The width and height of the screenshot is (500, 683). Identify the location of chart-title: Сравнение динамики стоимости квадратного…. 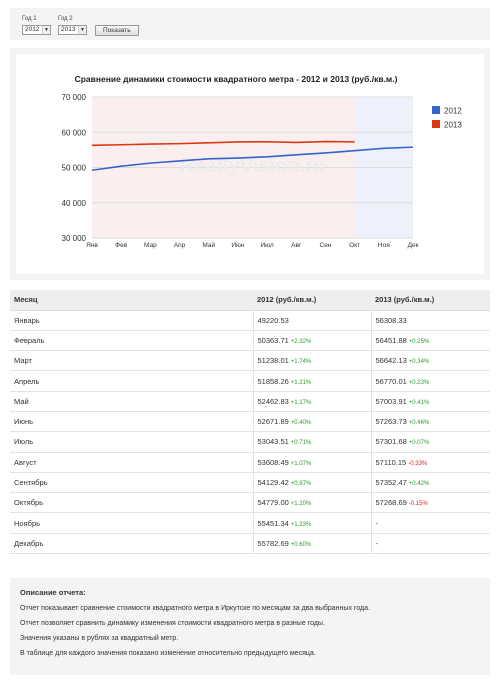
(236, 79).